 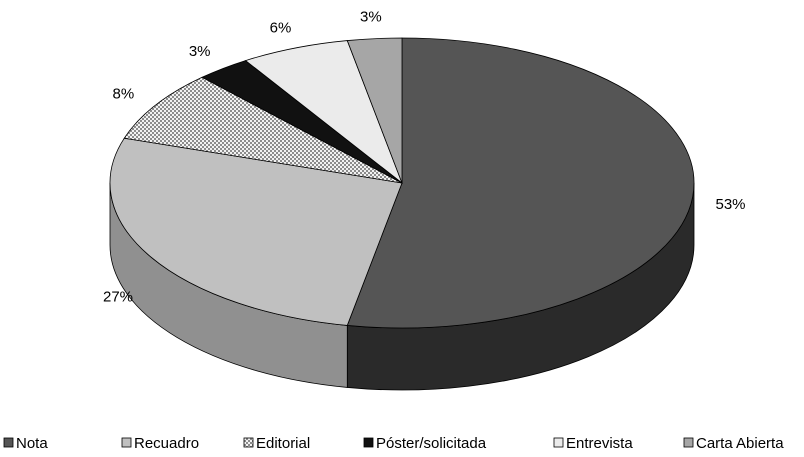 I want to click on legend-label-nota: Nota, so click(x=32, y=443).